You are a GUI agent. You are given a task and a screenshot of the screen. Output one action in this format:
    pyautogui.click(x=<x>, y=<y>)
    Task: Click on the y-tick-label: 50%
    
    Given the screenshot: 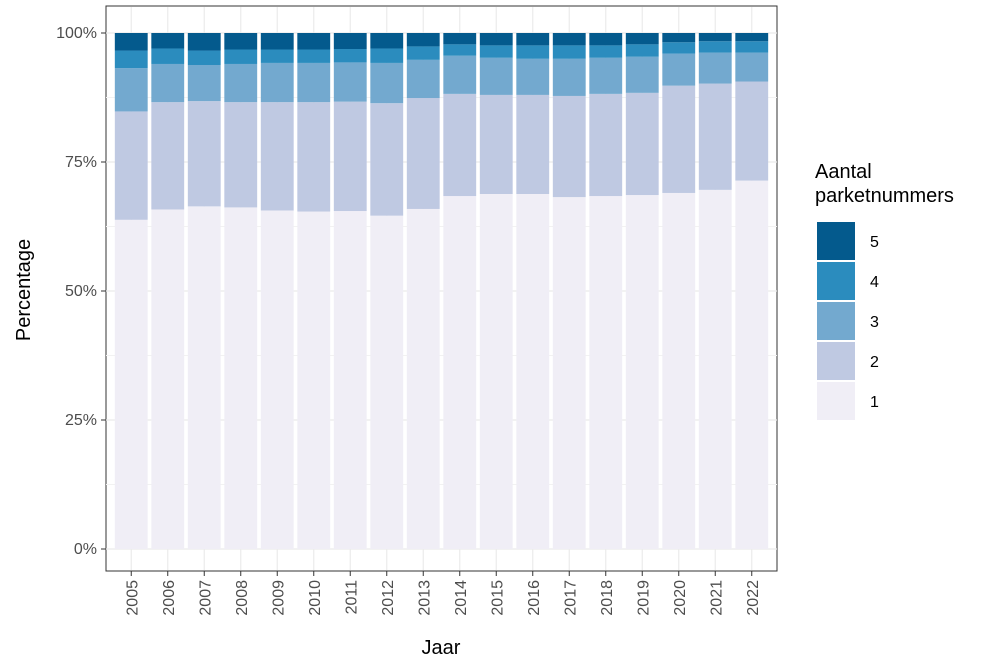 What is the action you would take?
    pyautogui.click(x=81, y=291)
    